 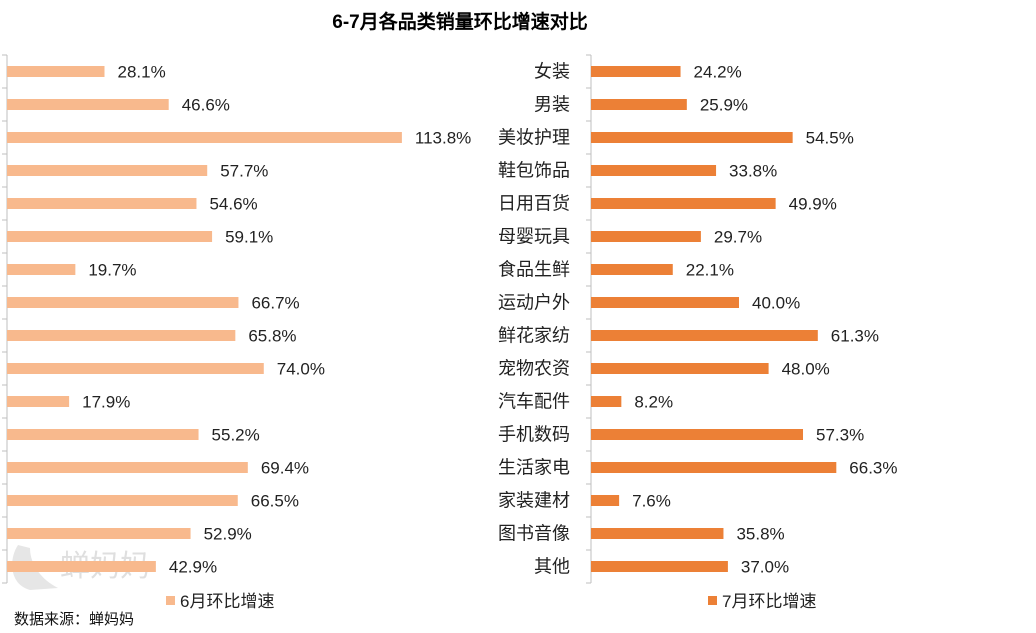 I want to click on data-label-june: 69.4%, so click(x=285, y=468).